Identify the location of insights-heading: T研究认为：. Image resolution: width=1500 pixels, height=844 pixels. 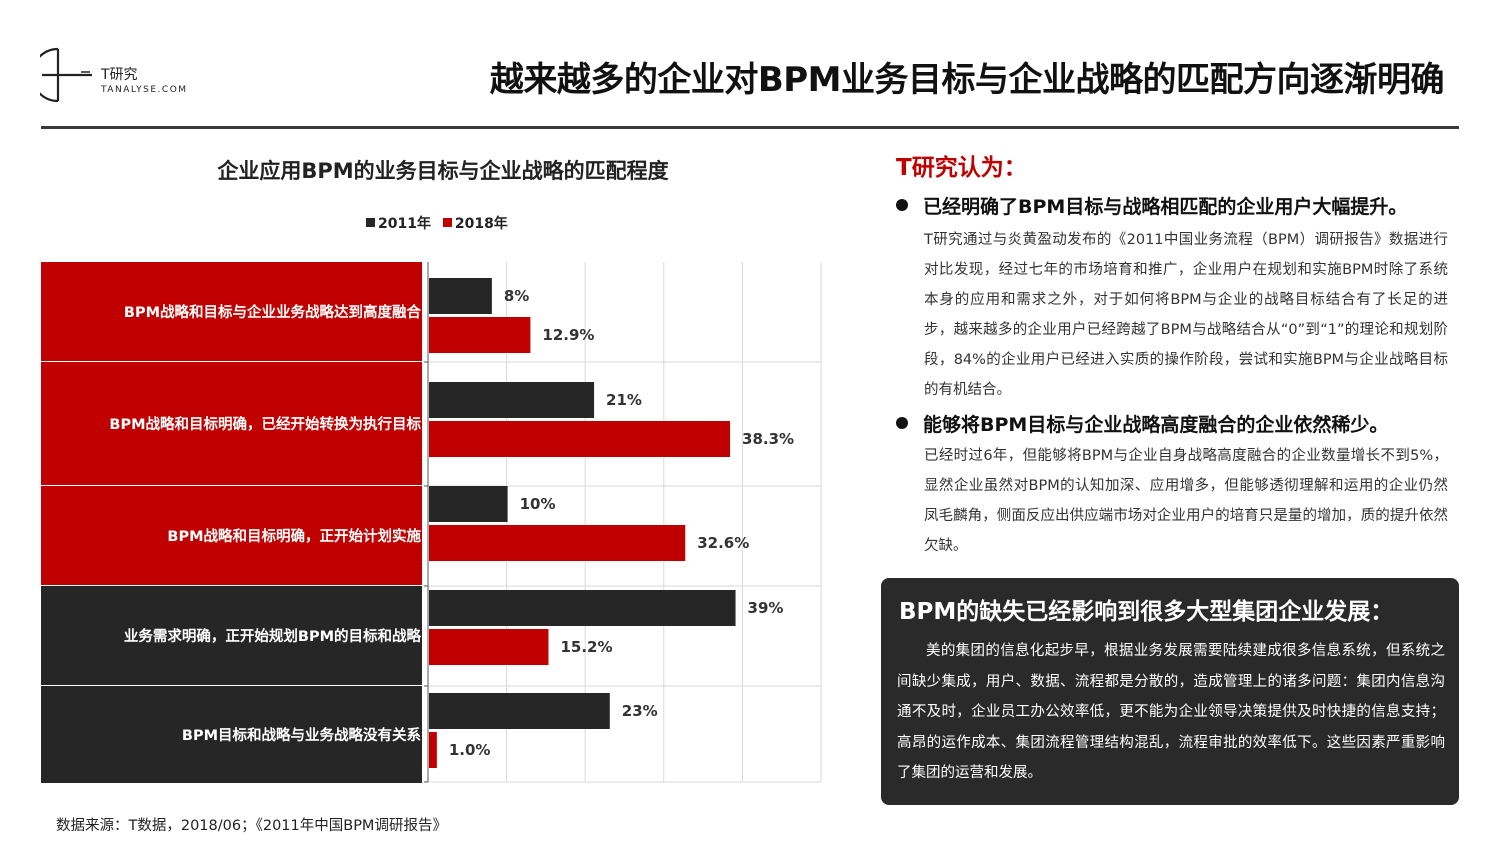
(961, 168).